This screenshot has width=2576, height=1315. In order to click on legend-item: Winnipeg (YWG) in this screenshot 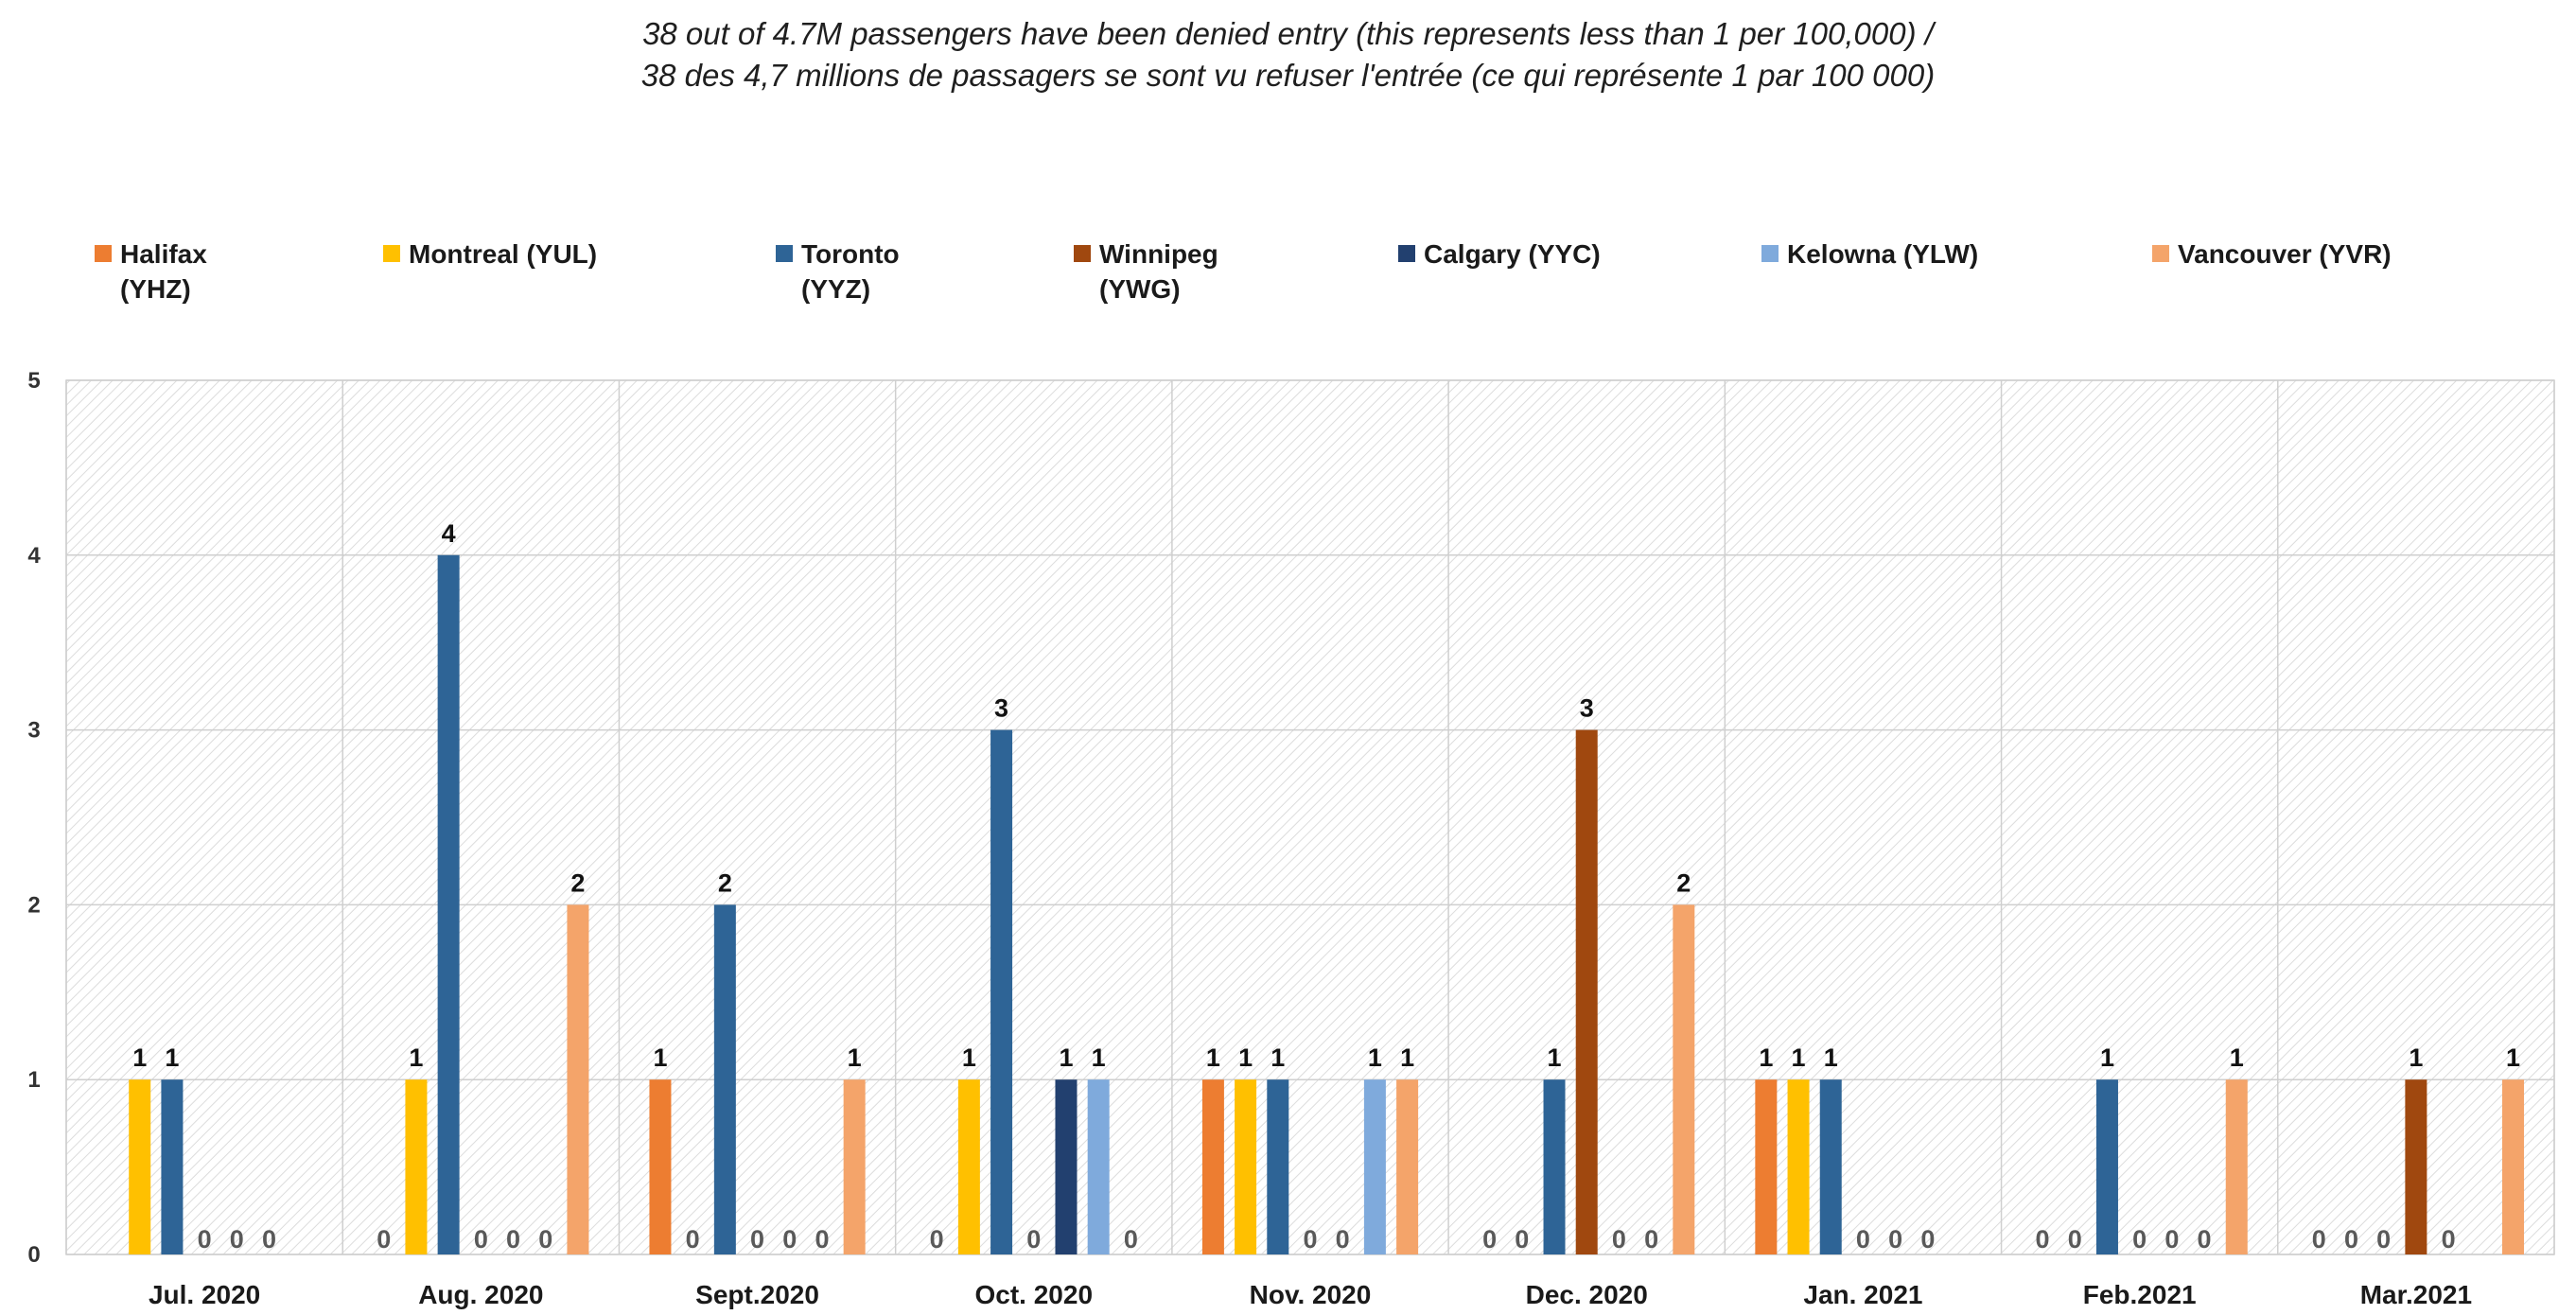, I will do `click(1146, 272)`.